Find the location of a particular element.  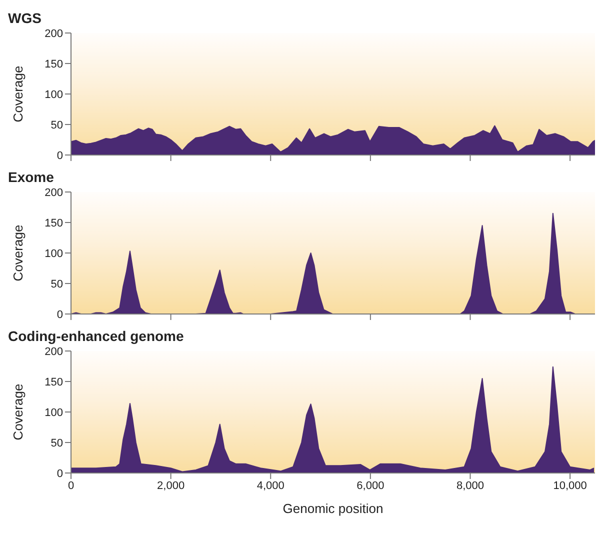

x-tick-label: 6,000 is located at coordinates (370, 486).